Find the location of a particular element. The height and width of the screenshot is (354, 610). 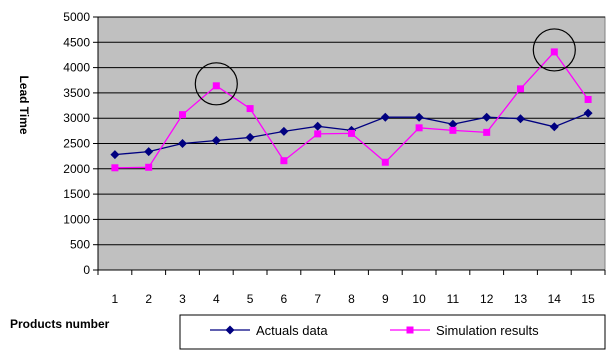

x-tick-label: 9 is located at coordinates (385, 299).